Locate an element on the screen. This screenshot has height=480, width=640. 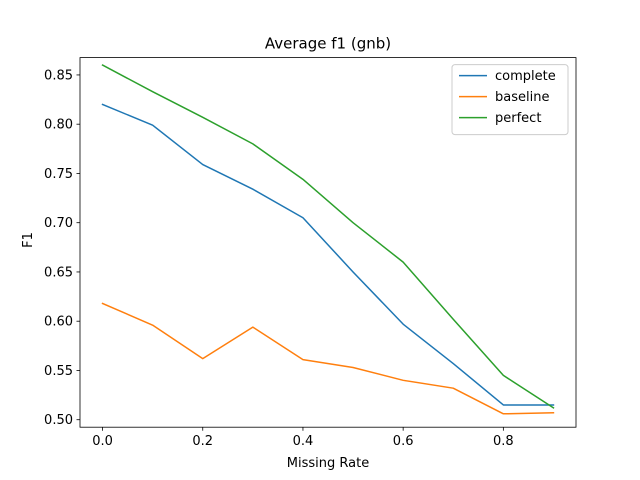
legend-label-baseline: baseline is located at coordinates (522, 97).